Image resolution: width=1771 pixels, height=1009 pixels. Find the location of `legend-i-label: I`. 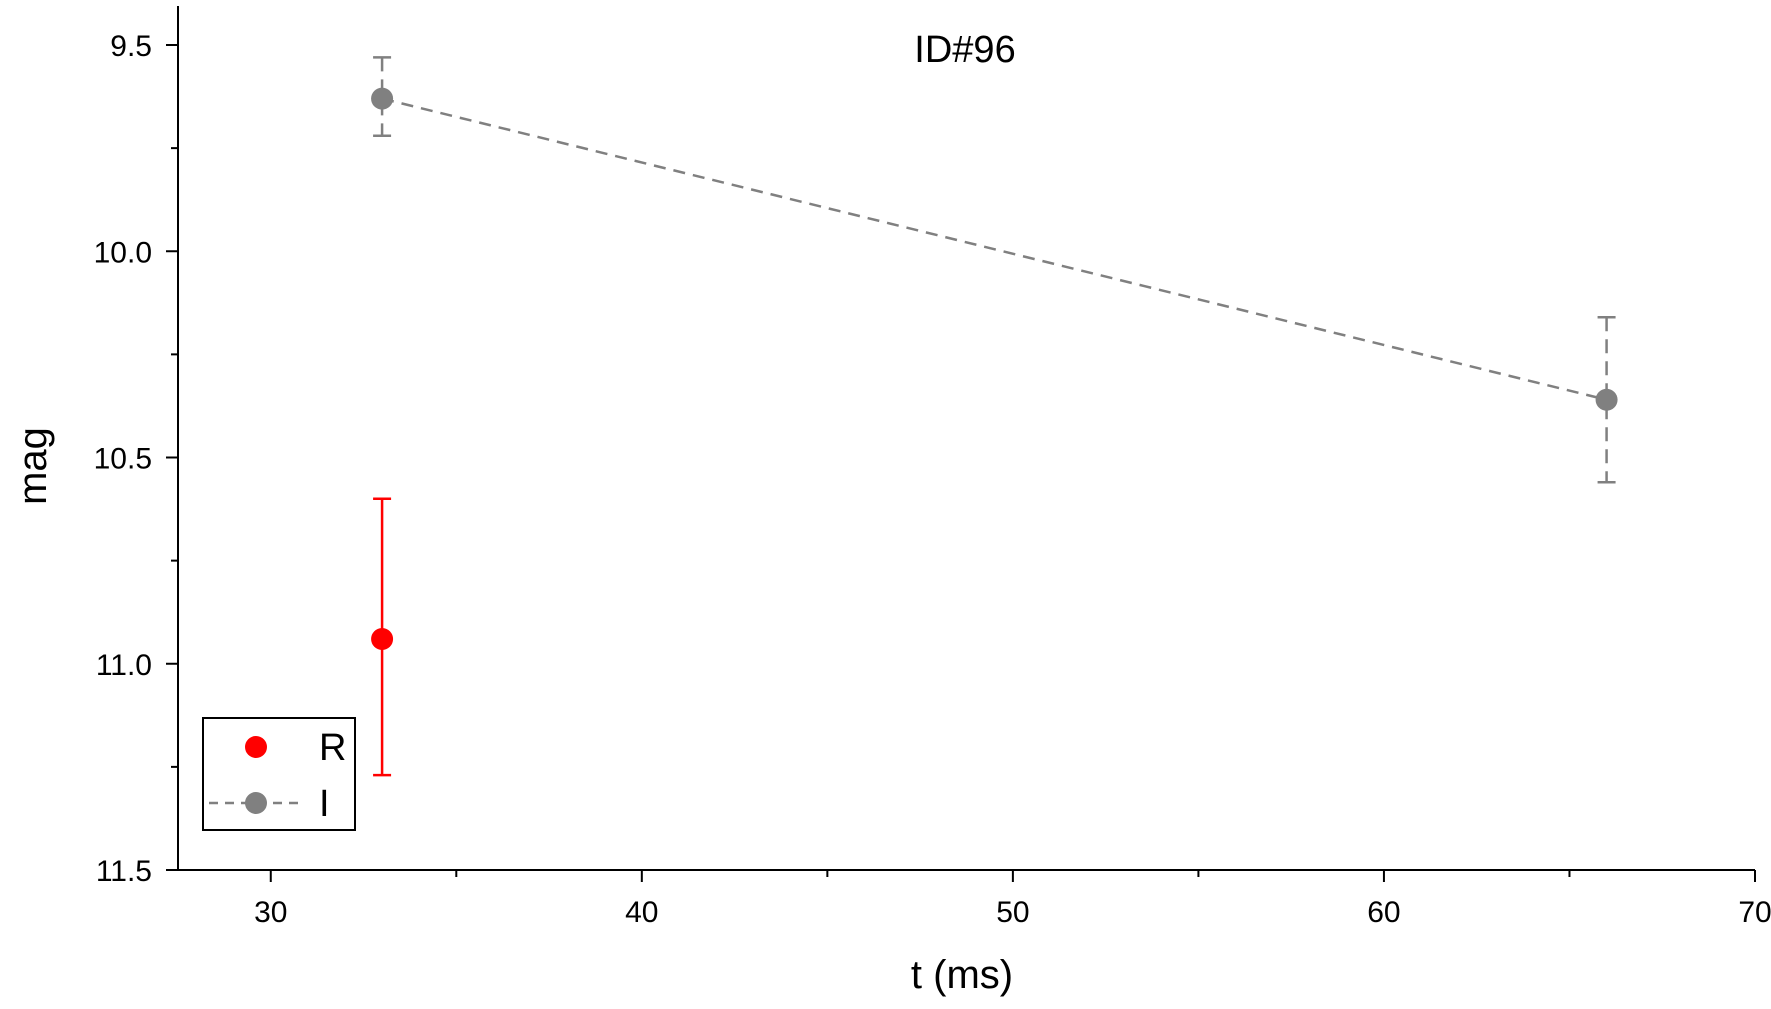

legend-i-label: I is located at coordinates (324, 804).